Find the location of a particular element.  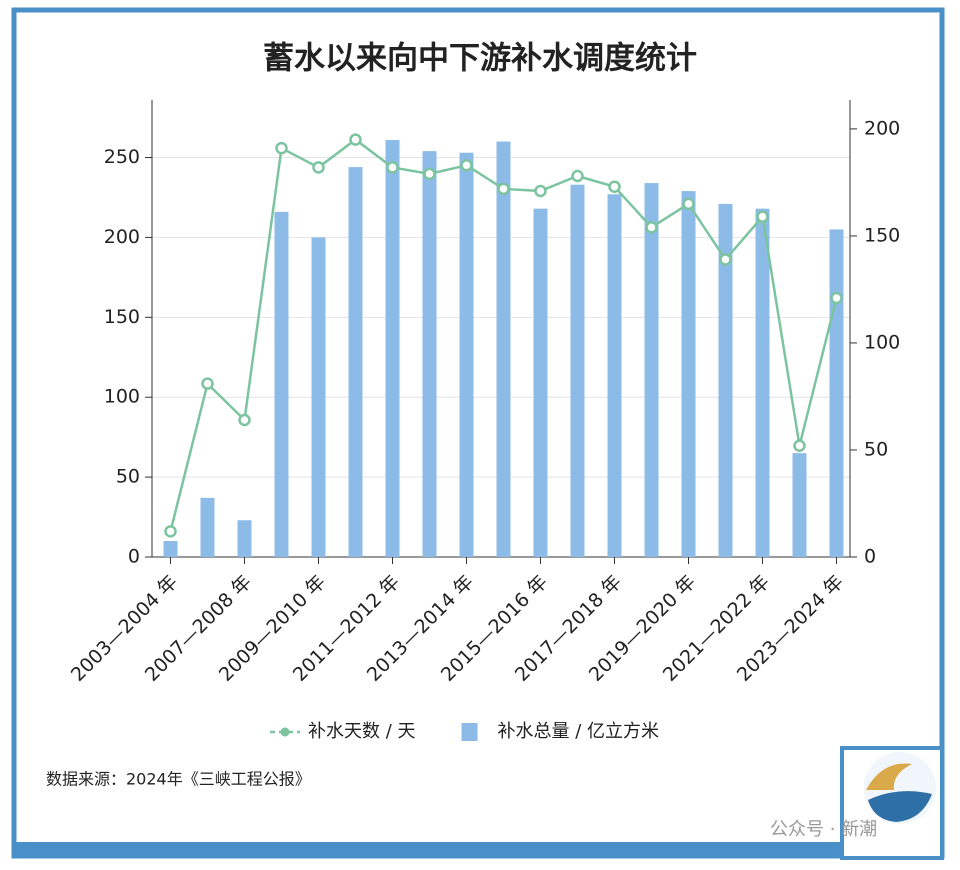

y-tick-label: 150 is located at coordinates (122, 317).